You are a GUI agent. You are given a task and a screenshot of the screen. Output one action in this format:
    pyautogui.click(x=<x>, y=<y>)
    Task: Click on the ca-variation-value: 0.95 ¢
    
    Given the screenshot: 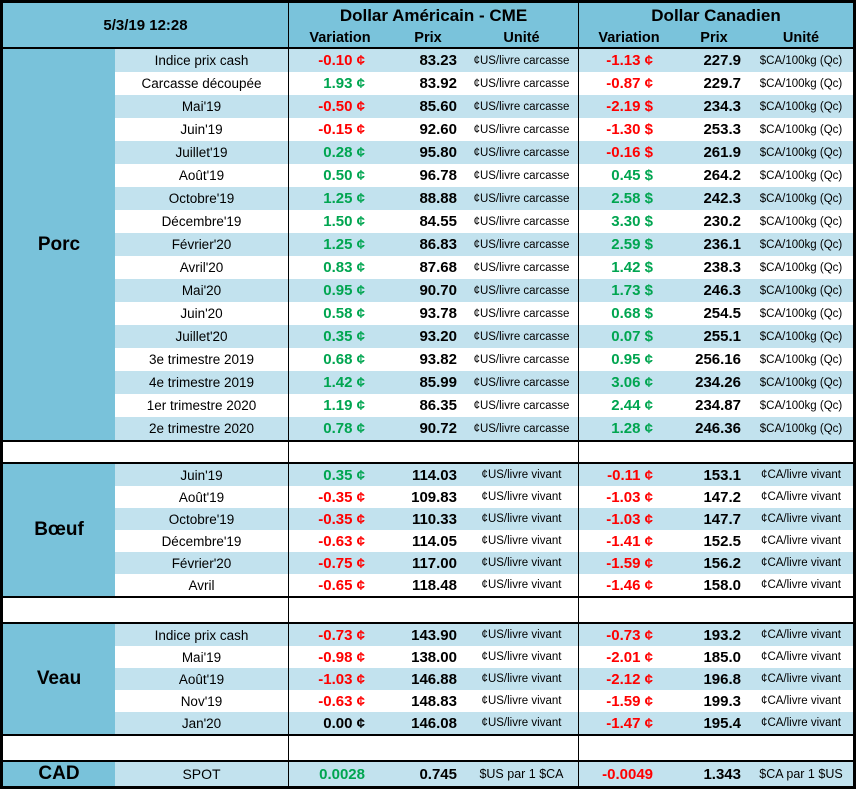 What is the action you would take?
    pyautogui.click(x=632, y=359)
    